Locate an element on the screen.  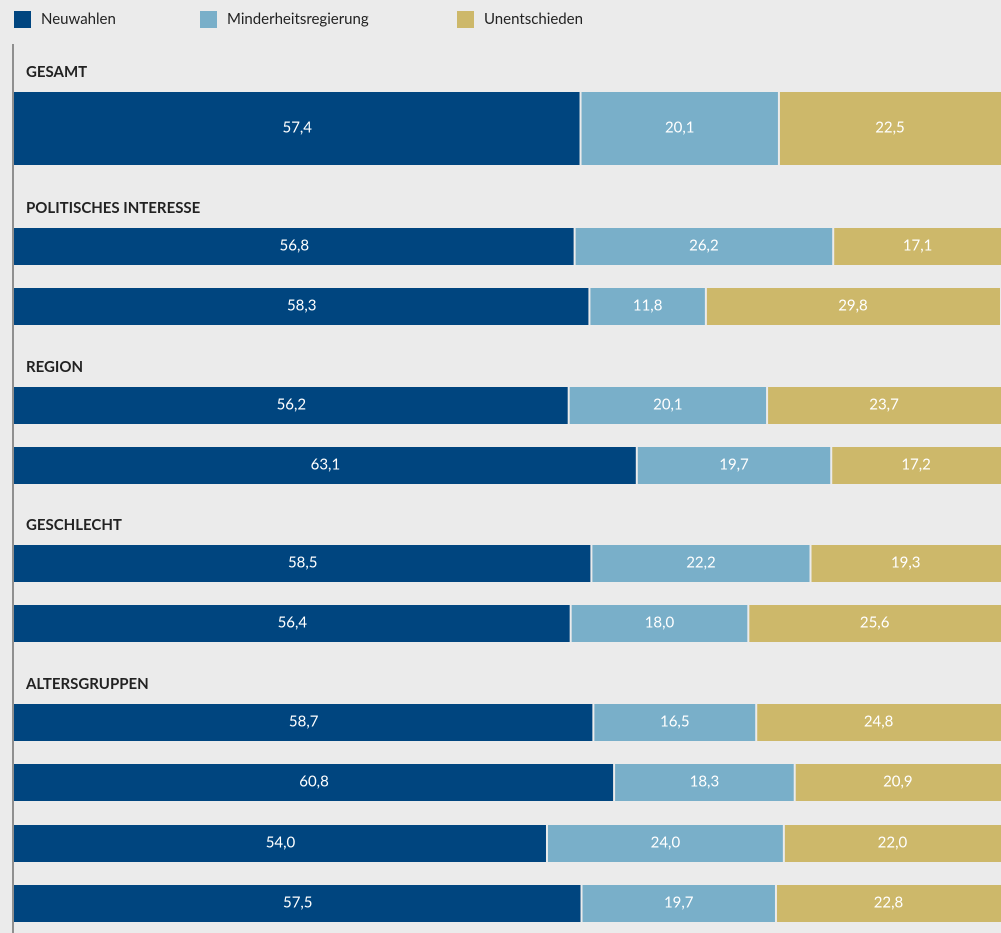
value-label: 11,8 is located at coordinates (648, 305).